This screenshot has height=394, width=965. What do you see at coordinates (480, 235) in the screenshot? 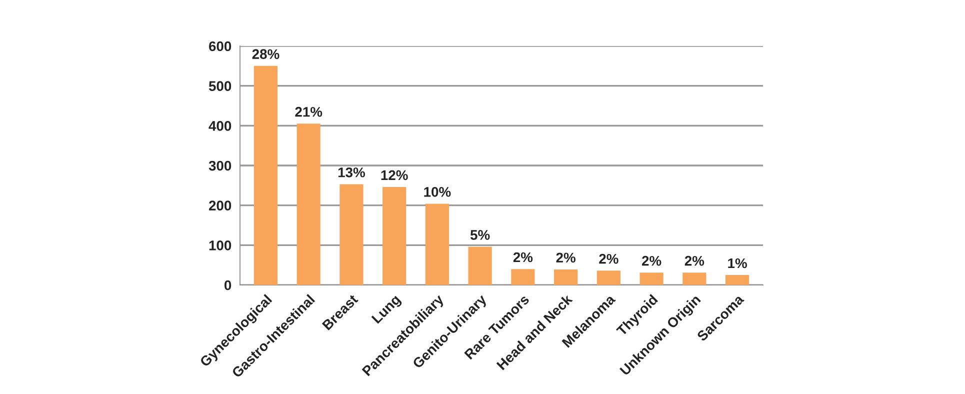
I see `annotation: 5%` at bounding box center [480, 235].